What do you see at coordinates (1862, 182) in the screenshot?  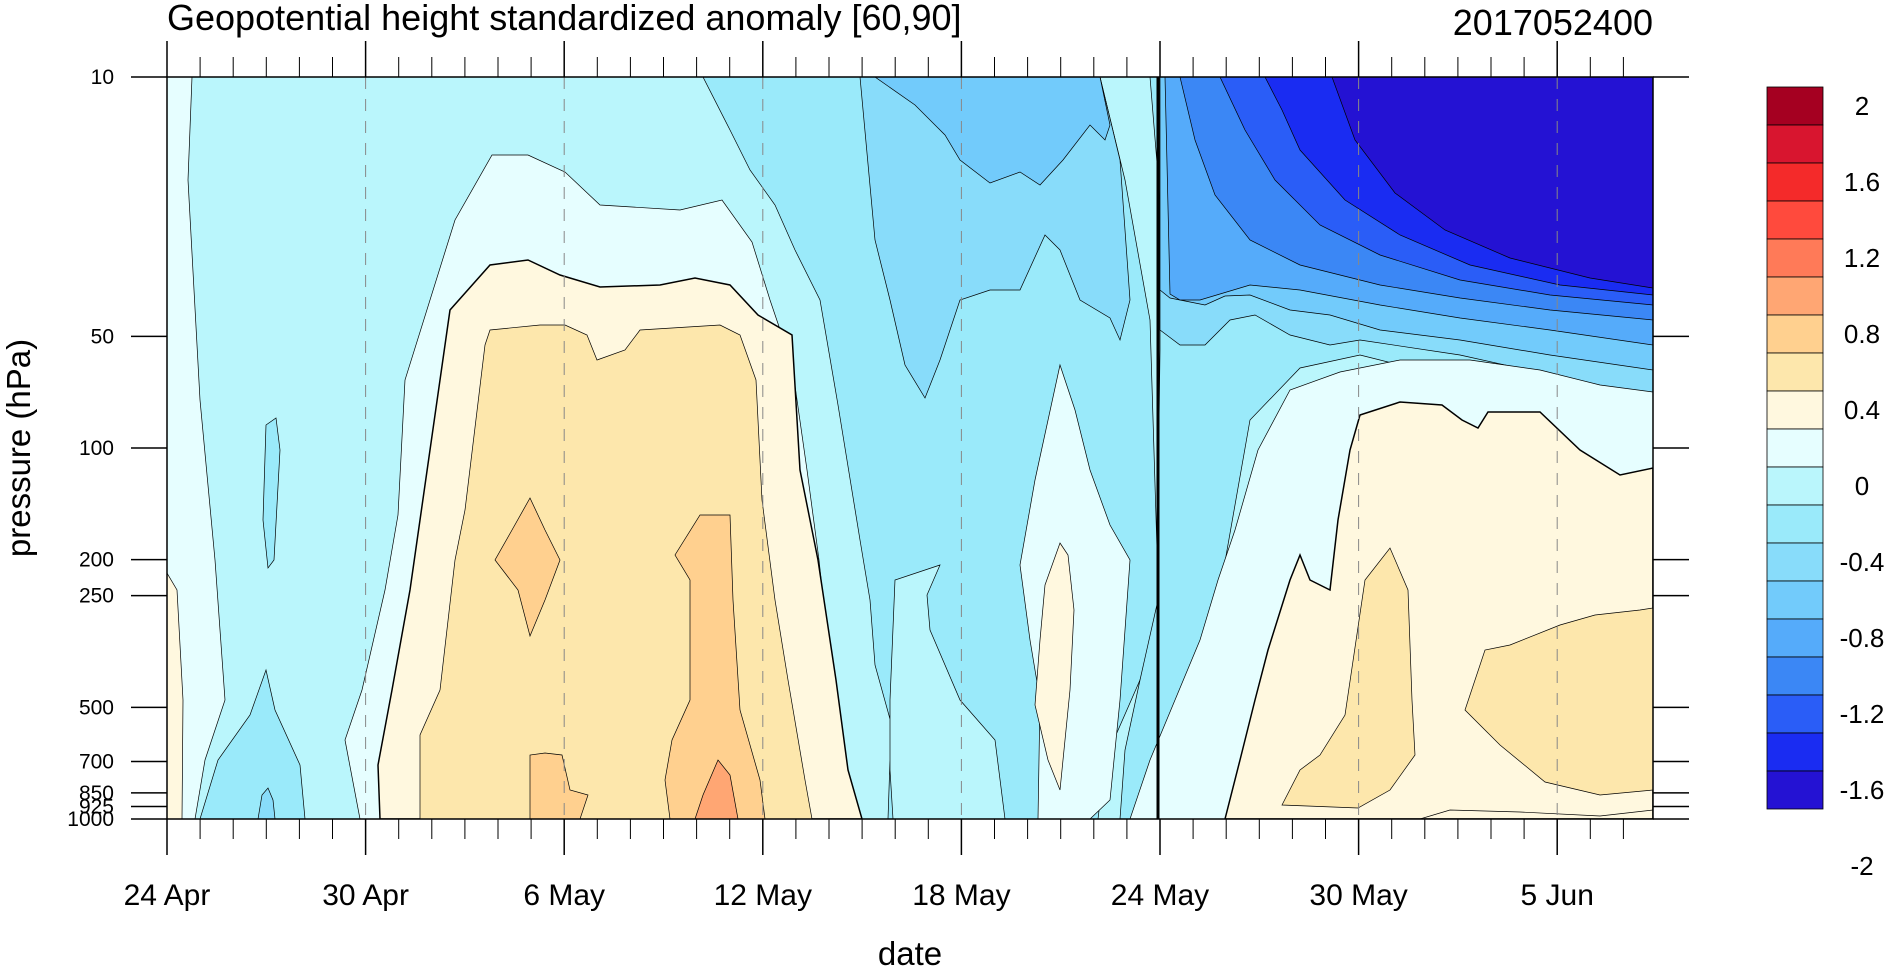 I see `colorbar-label-1: 1.6` at bounding box center [1862, 182].